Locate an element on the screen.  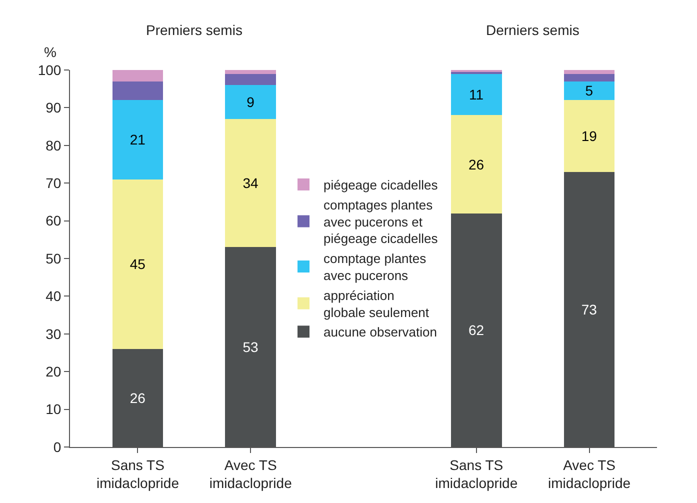
data-label: 5 is located at coordinates (589, 90).